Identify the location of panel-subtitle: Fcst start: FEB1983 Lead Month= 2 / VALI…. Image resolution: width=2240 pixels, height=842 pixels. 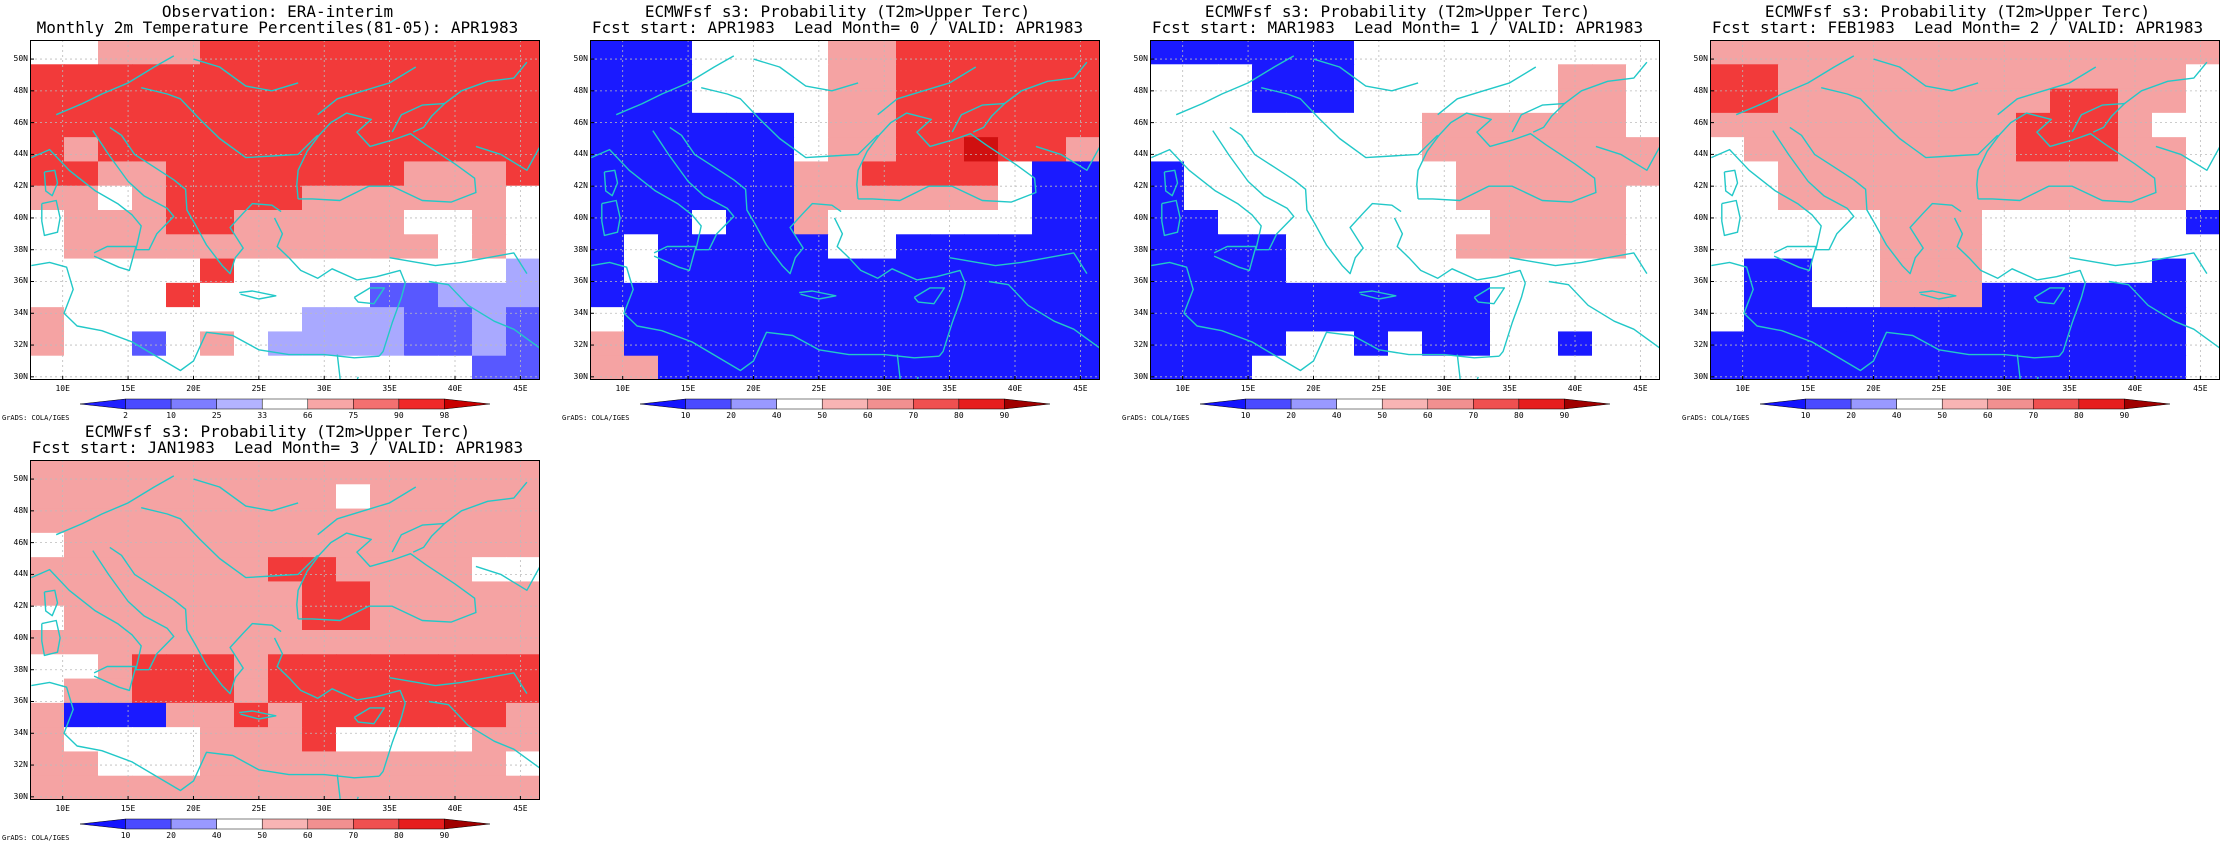
(1957, 27).